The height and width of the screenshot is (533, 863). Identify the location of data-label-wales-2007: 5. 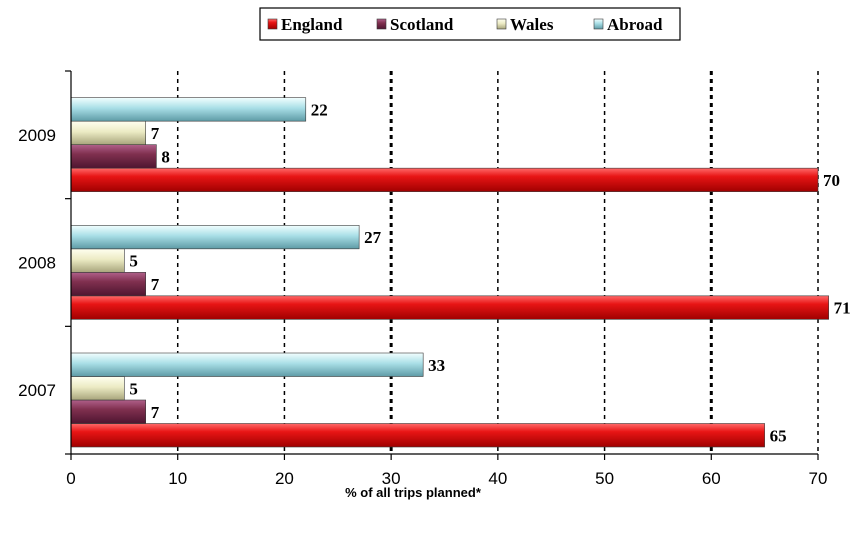
(133, 388).